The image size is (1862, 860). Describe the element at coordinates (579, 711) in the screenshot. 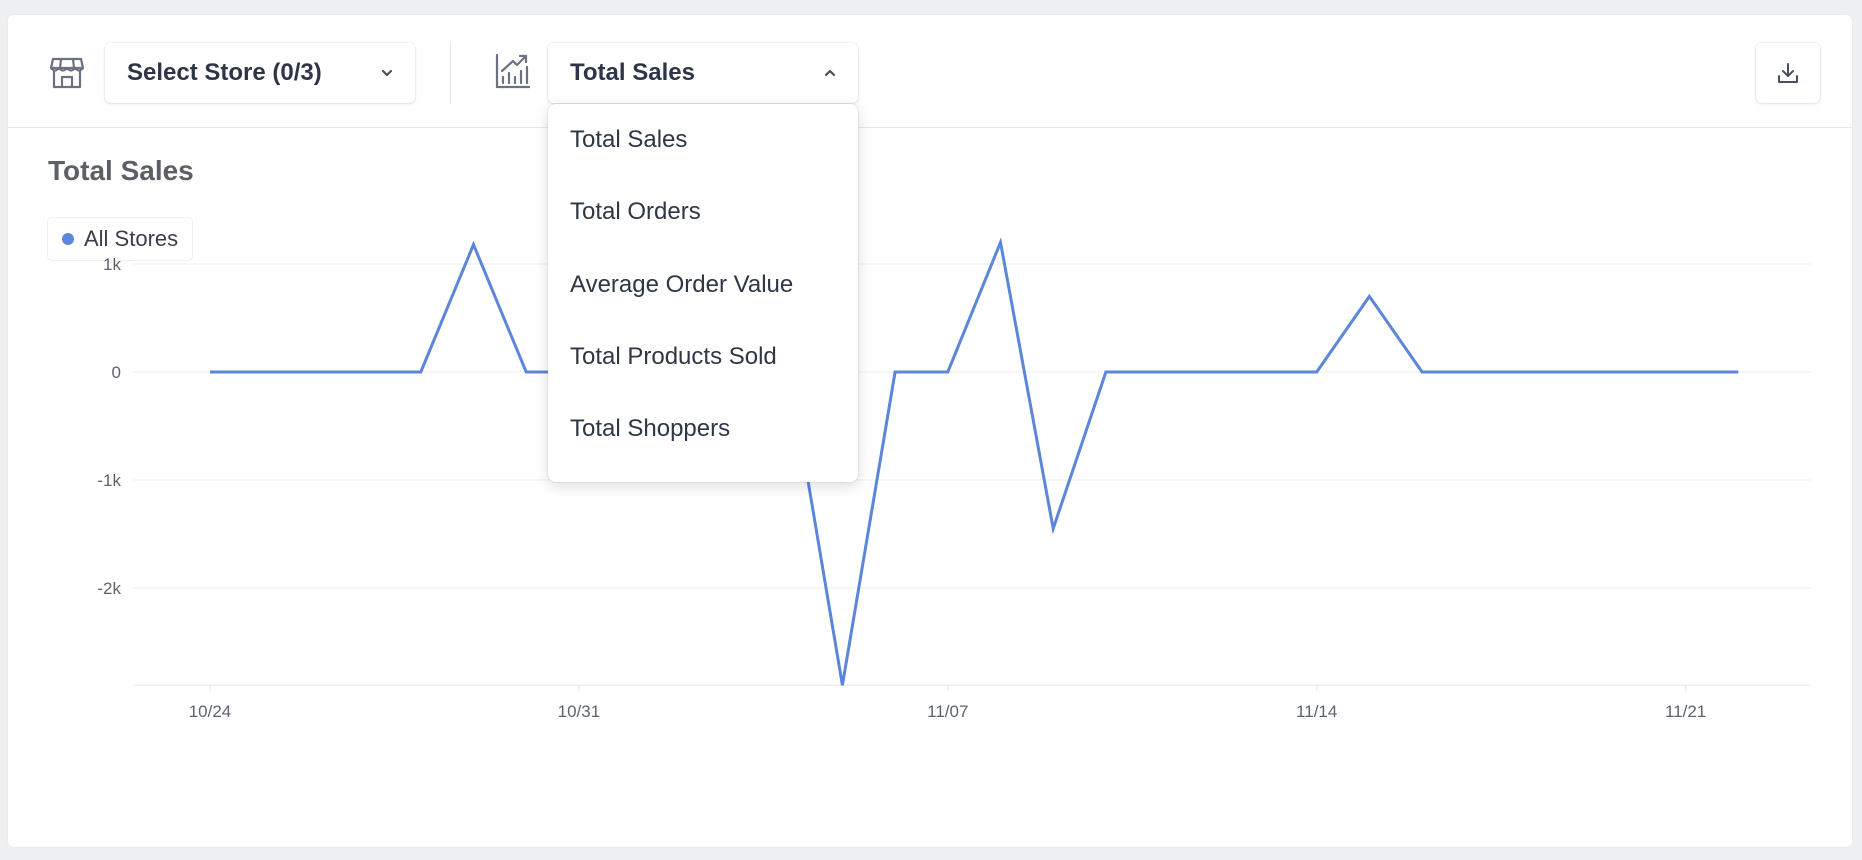

I see `x-tick-label: 10/31` at that location.